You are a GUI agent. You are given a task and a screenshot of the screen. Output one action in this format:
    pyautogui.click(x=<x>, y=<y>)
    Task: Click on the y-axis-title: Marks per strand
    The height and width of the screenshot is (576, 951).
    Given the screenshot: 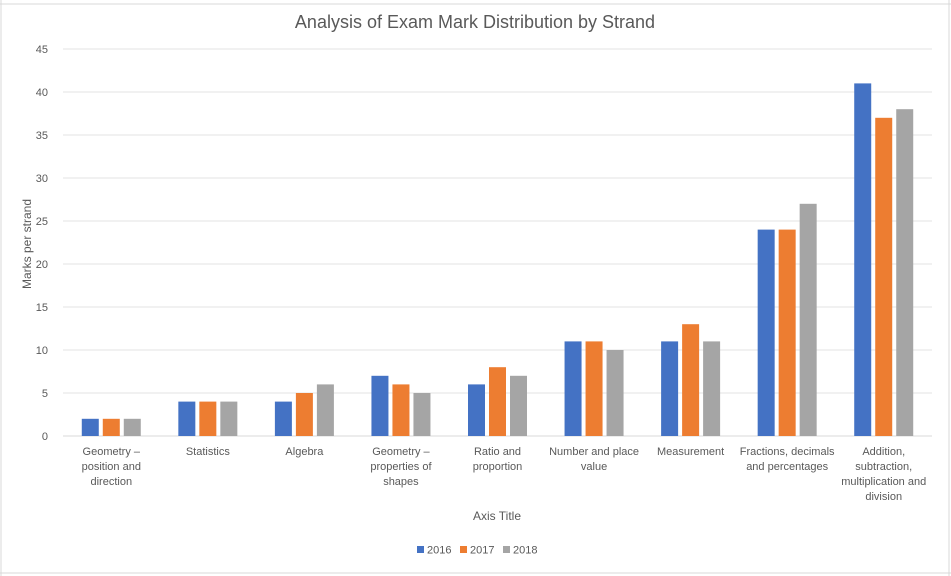 What is the action you would take?
    pyautogui.click(x=27, y=244)
    